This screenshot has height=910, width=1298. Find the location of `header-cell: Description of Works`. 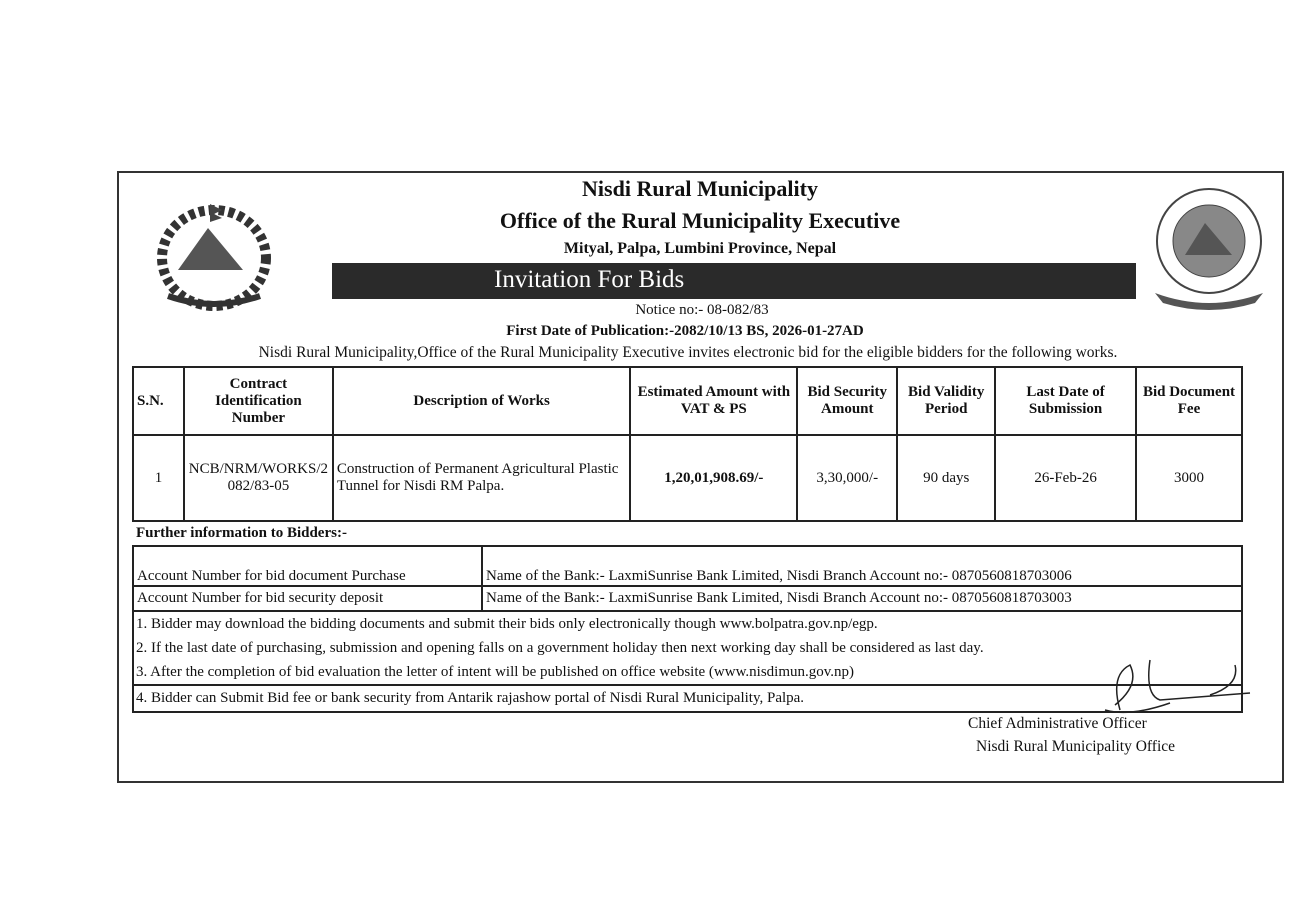

header-cell: Description of Works is located at coordinates (481, 401).